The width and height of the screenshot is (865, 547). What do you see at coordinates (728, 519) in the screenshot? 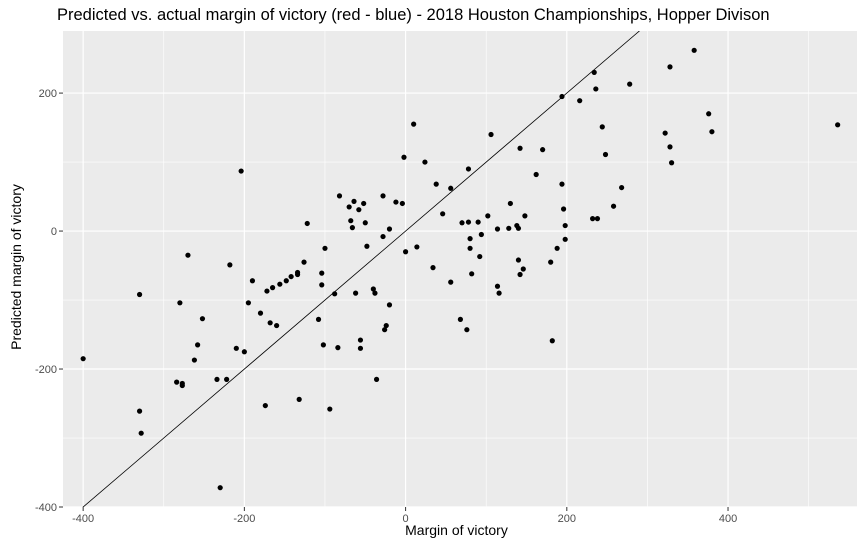
I see `x-tick-label: 400` at bounding box center [728, 519].